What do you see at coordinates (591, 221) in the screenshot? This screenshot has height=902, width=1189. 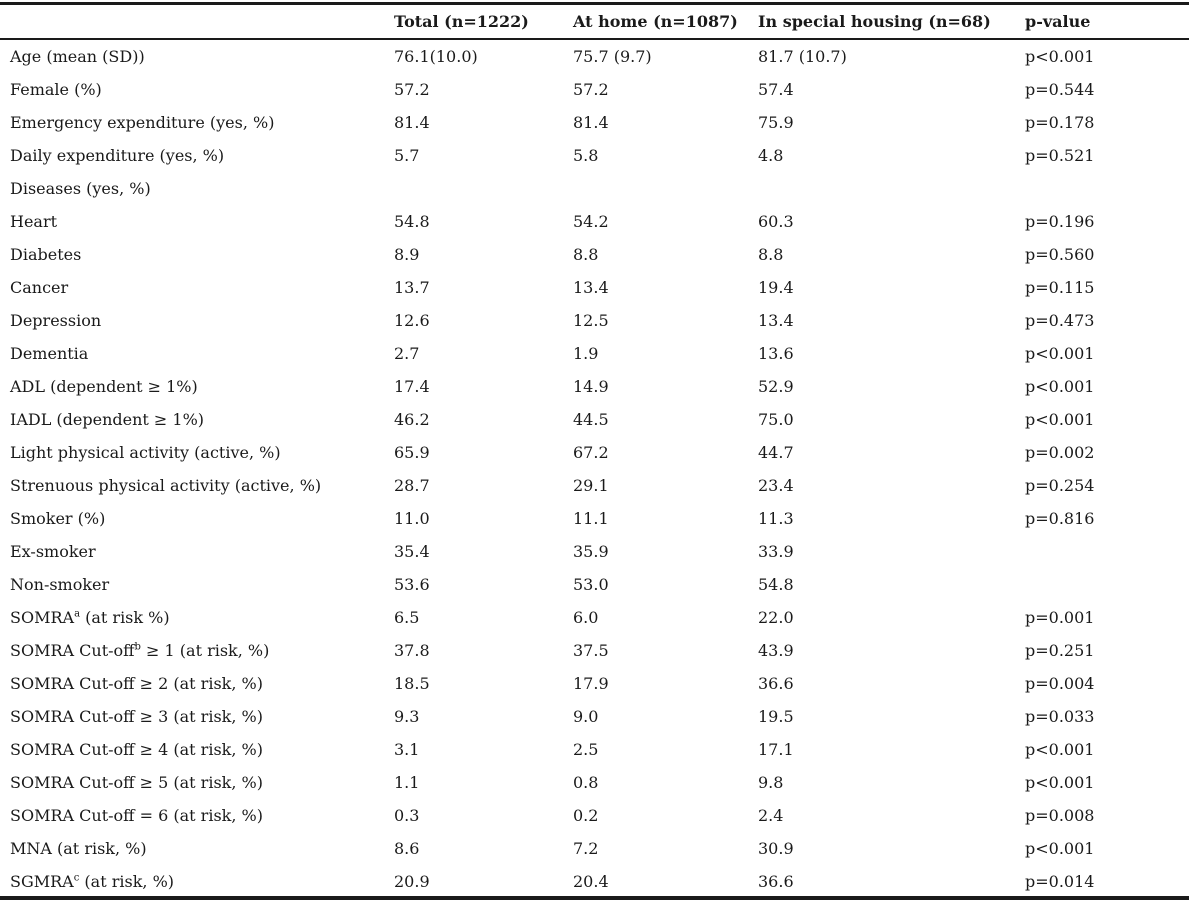 I see `cell-at-home: 54.2` at bounding box center [591, 221].